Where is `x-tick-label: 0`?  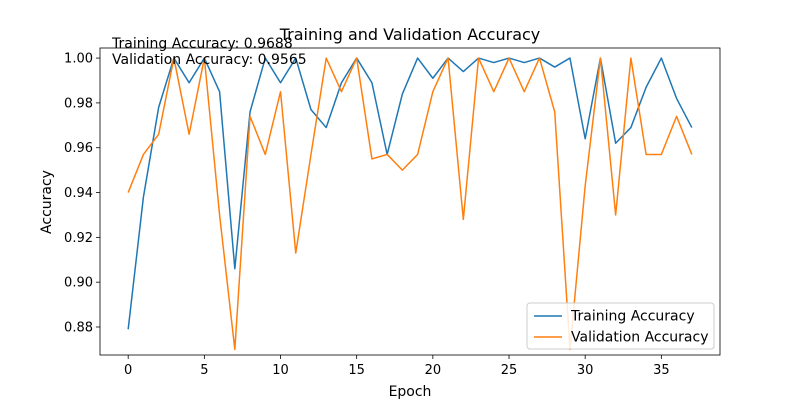 x-tick-label: 0 is located at coordinates (128, 370).